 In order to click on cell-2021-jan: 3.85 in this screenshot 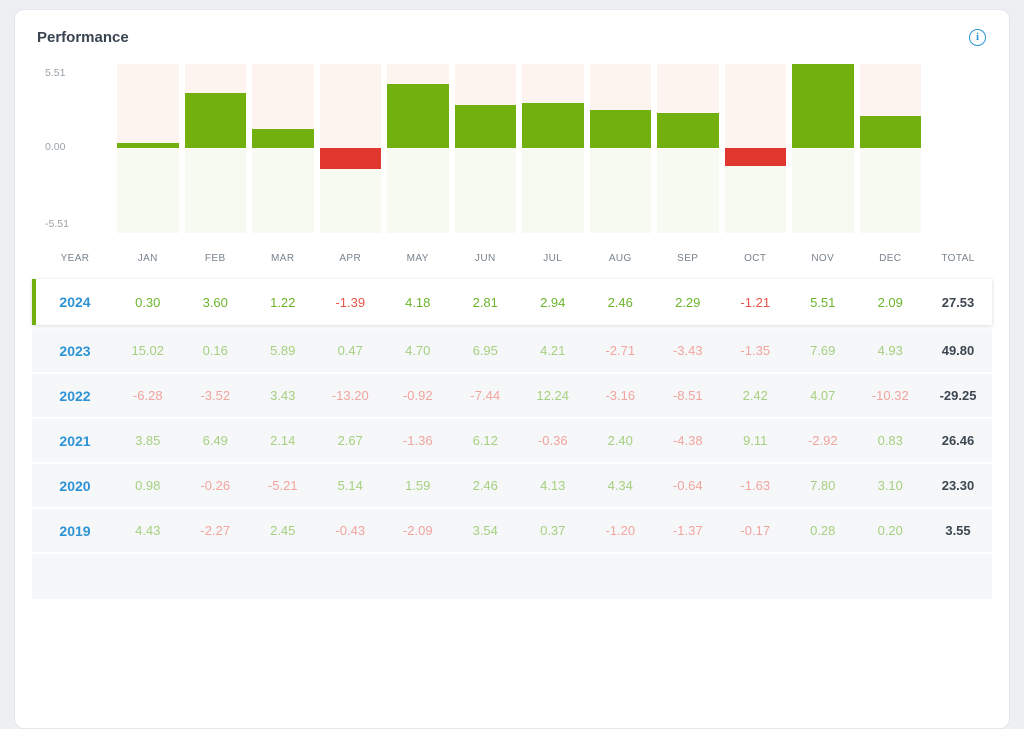, I will do `click(148, 440)`.